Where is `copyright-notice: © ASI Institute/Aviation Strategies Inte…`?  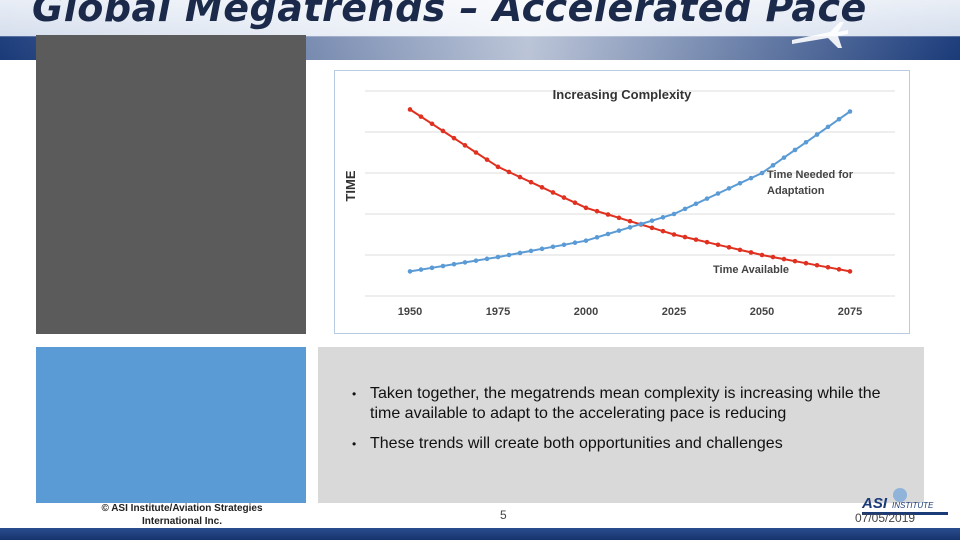
copyright-notice: © ASI Institute/Aviation Strategies Inte… is located at coordinates (182, 515).